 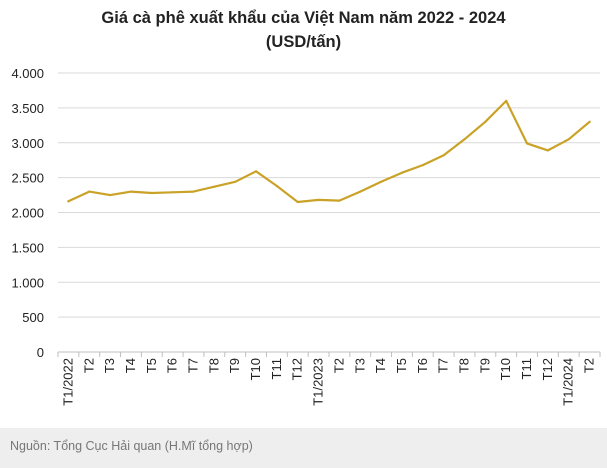 I want to click on y-tick-label: 2.500, so click(x=27, y=178).